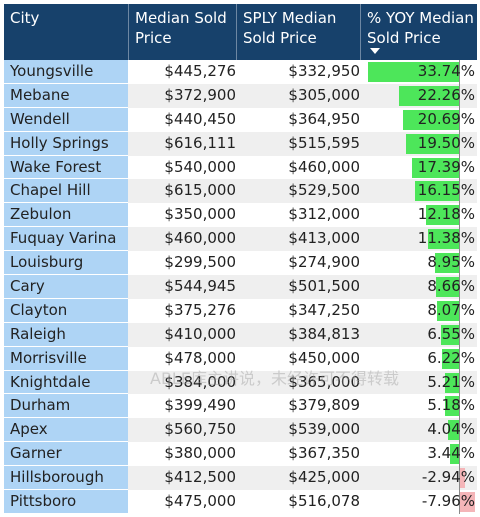 The width and height of the screenshot is (480, 517). What do you see at coordinates (290, 28) in the screenshot?
I see `column-header-sply-median-sold-price: SPLY Median Sold Price` at bounding box center [290, 28].